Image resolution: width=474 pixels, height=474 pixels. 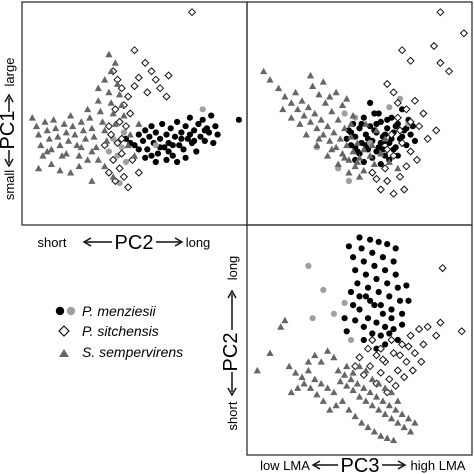 I want to click on pc2-low-label: short, so click(x=52, y=242).